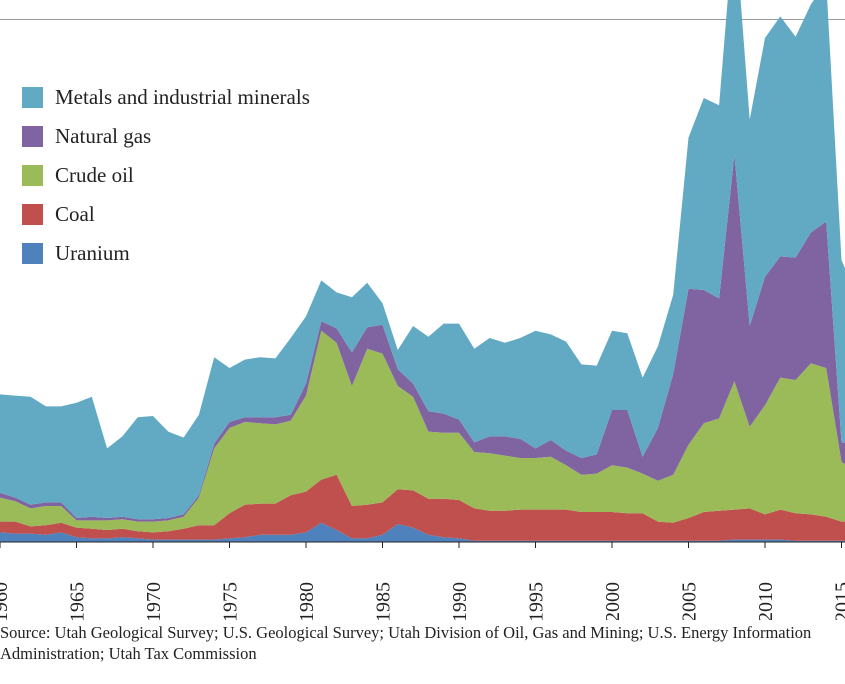 The width and height of the screenshot is (845, 684). Describe the element at coordinates (75, 214) in the screenshot. I see `legend-label-coal: Coal` at that location.